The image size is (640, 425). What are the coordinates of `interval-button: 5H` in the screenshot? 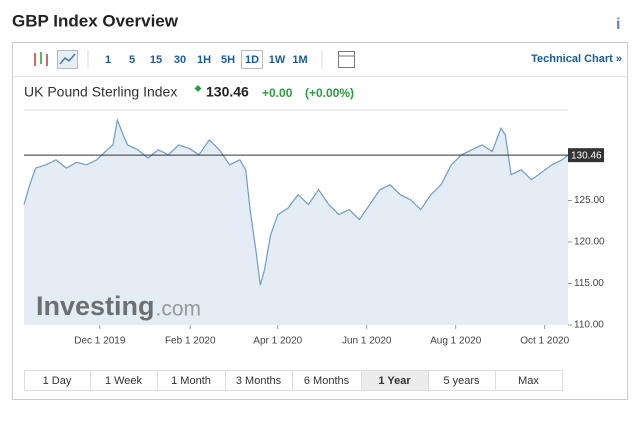 It's located at (228, 60).